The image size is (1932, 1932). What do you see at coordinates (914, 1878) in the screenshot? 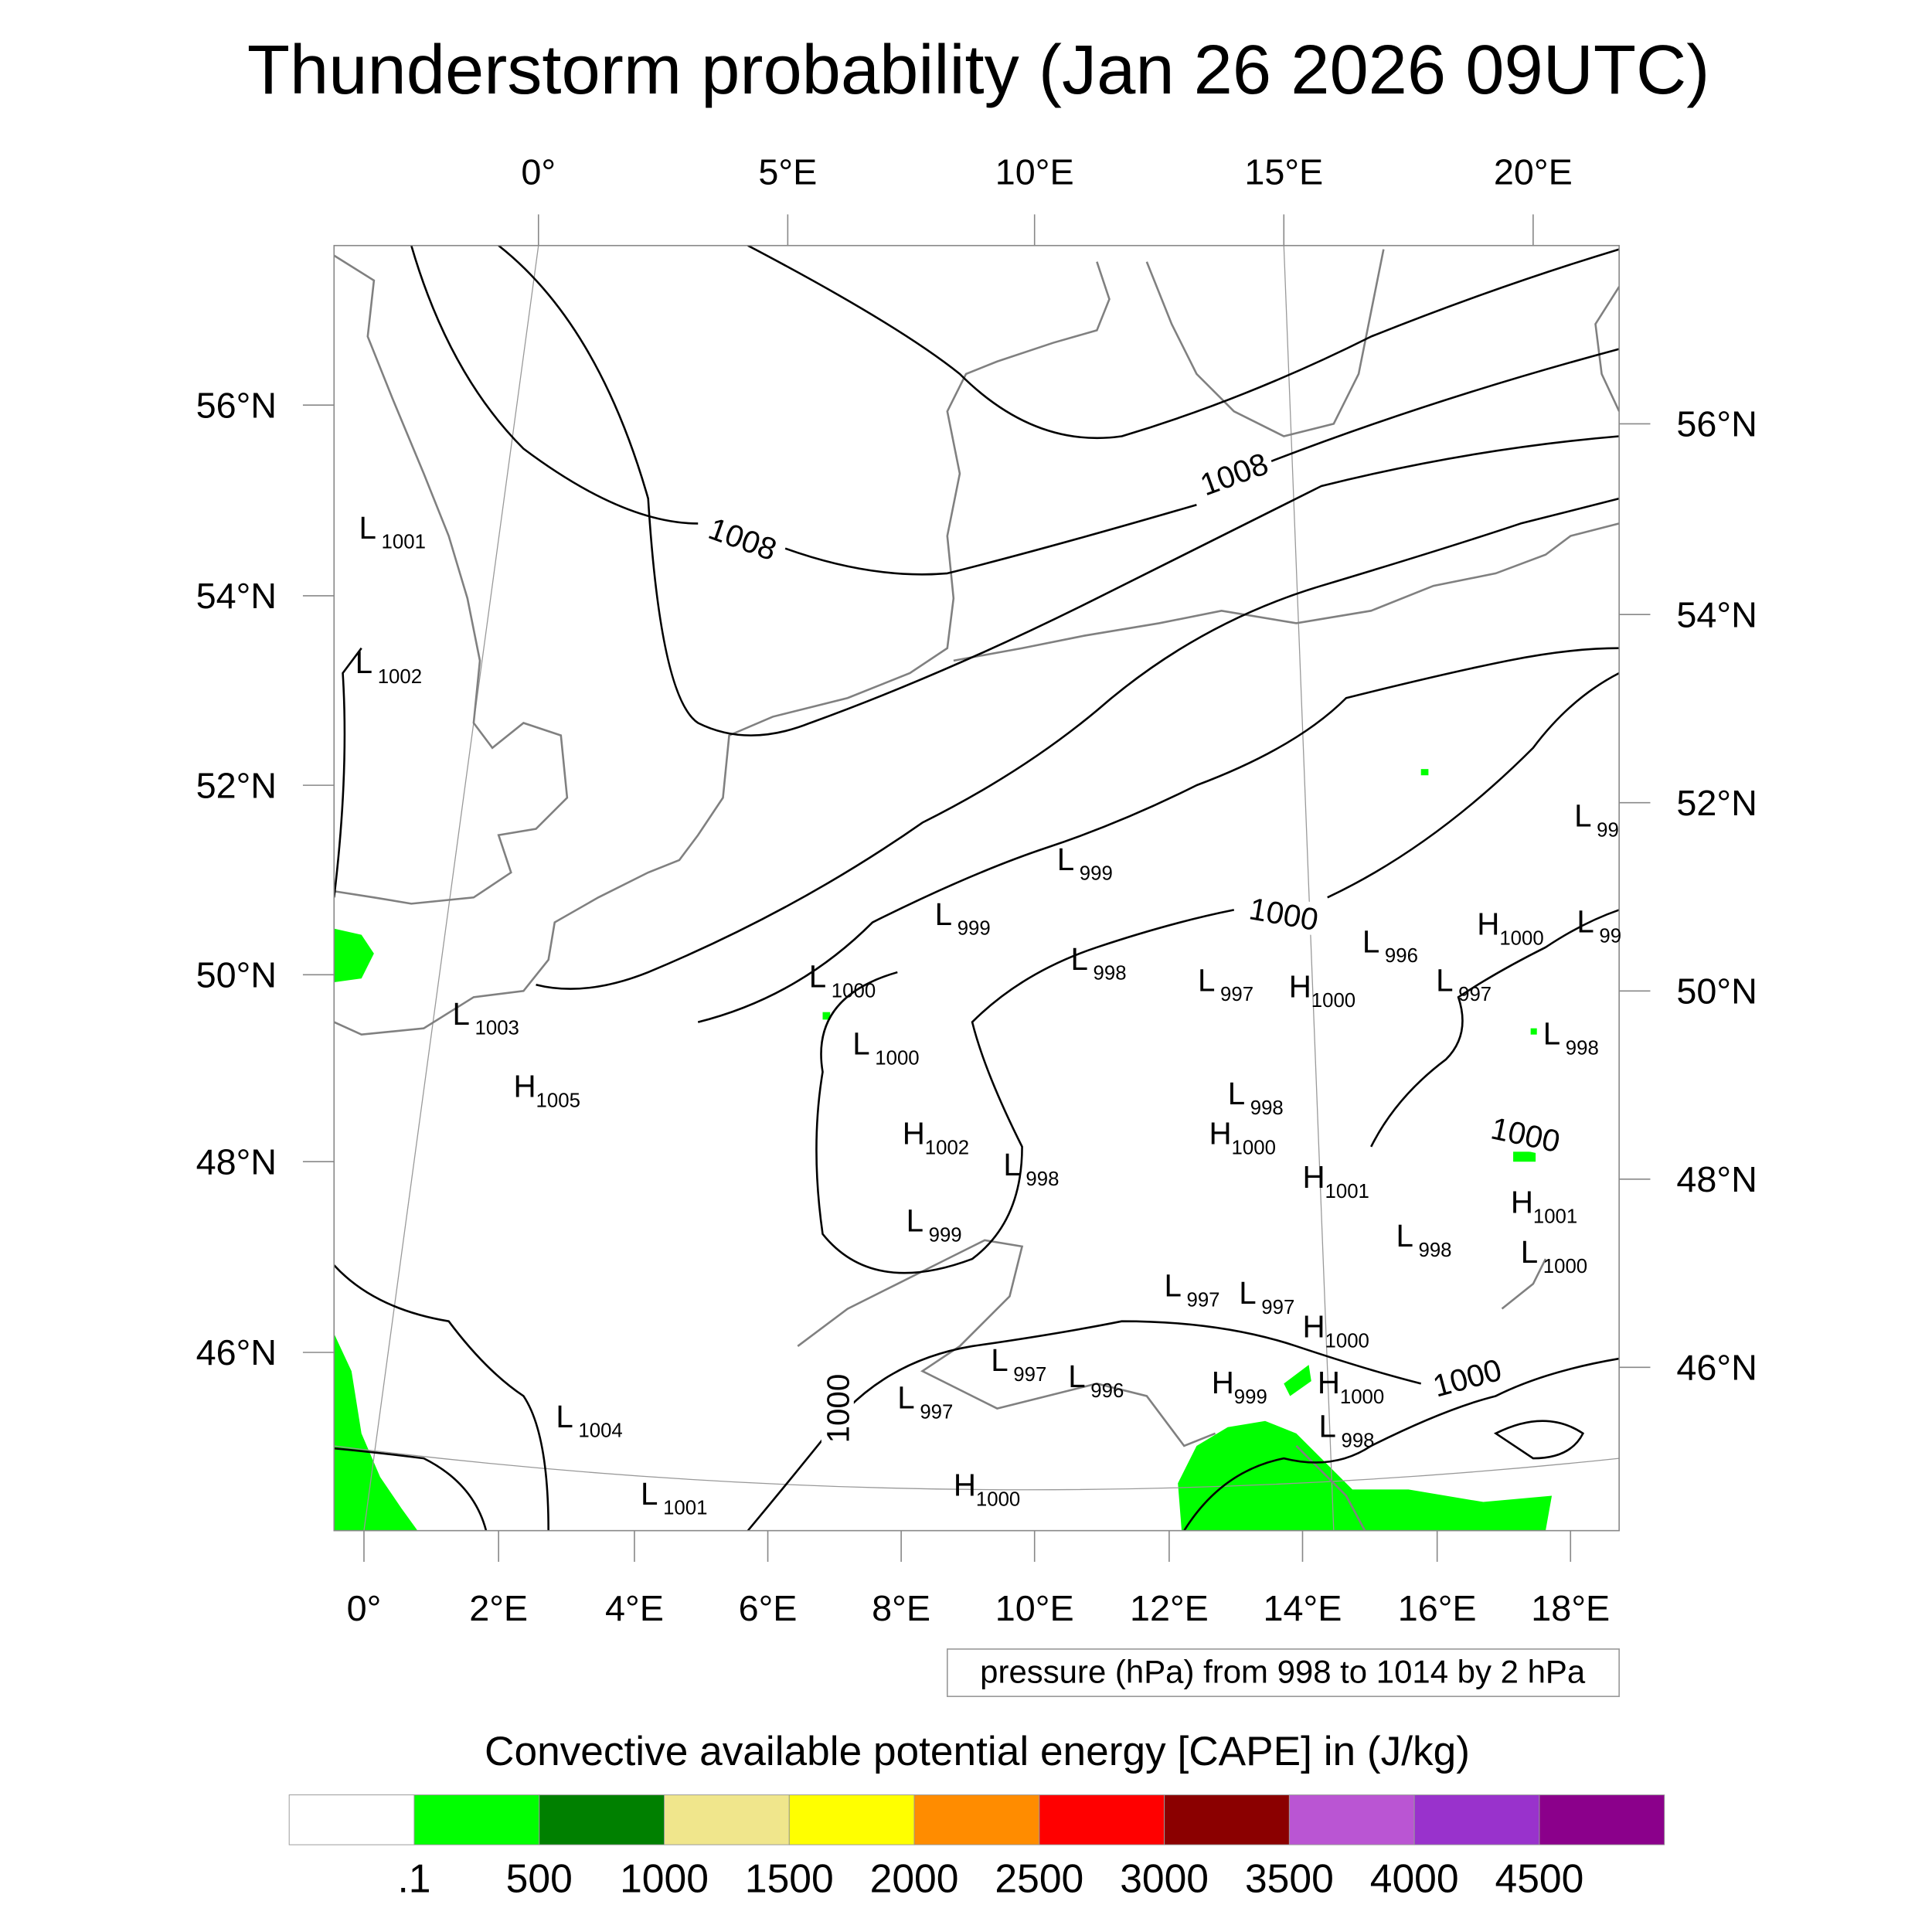
I see `colorbar-tick-label: 2000` at bounding box center [914, 1878].